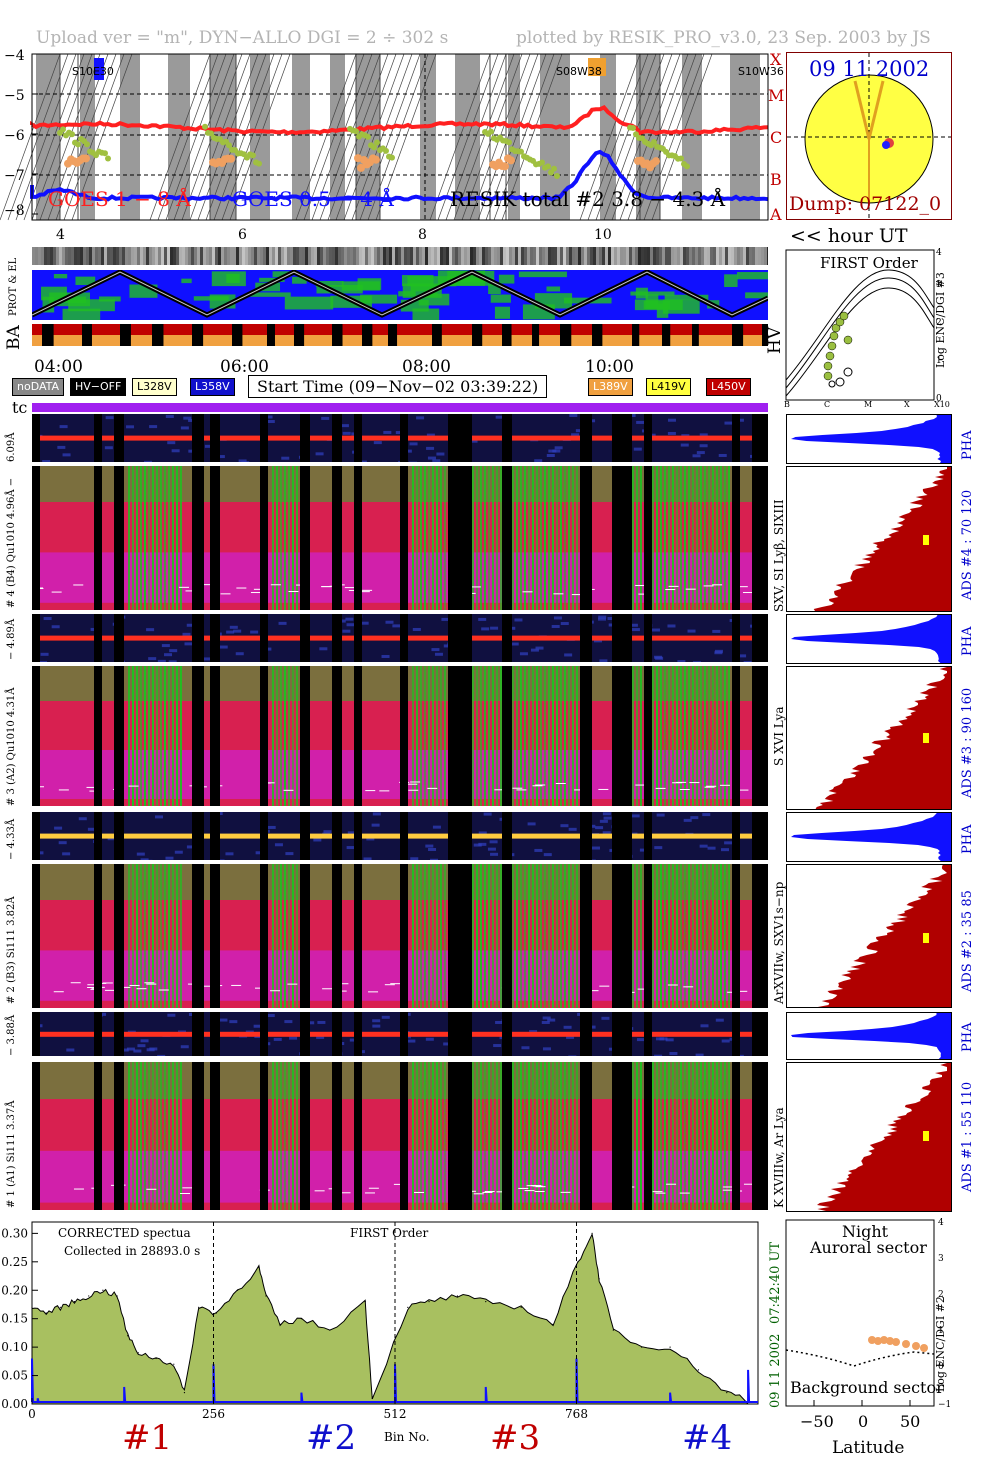  Describe the element at coordinates (910, 1421) in the screenshot. I see `latitude-xtick: 50` at that location.